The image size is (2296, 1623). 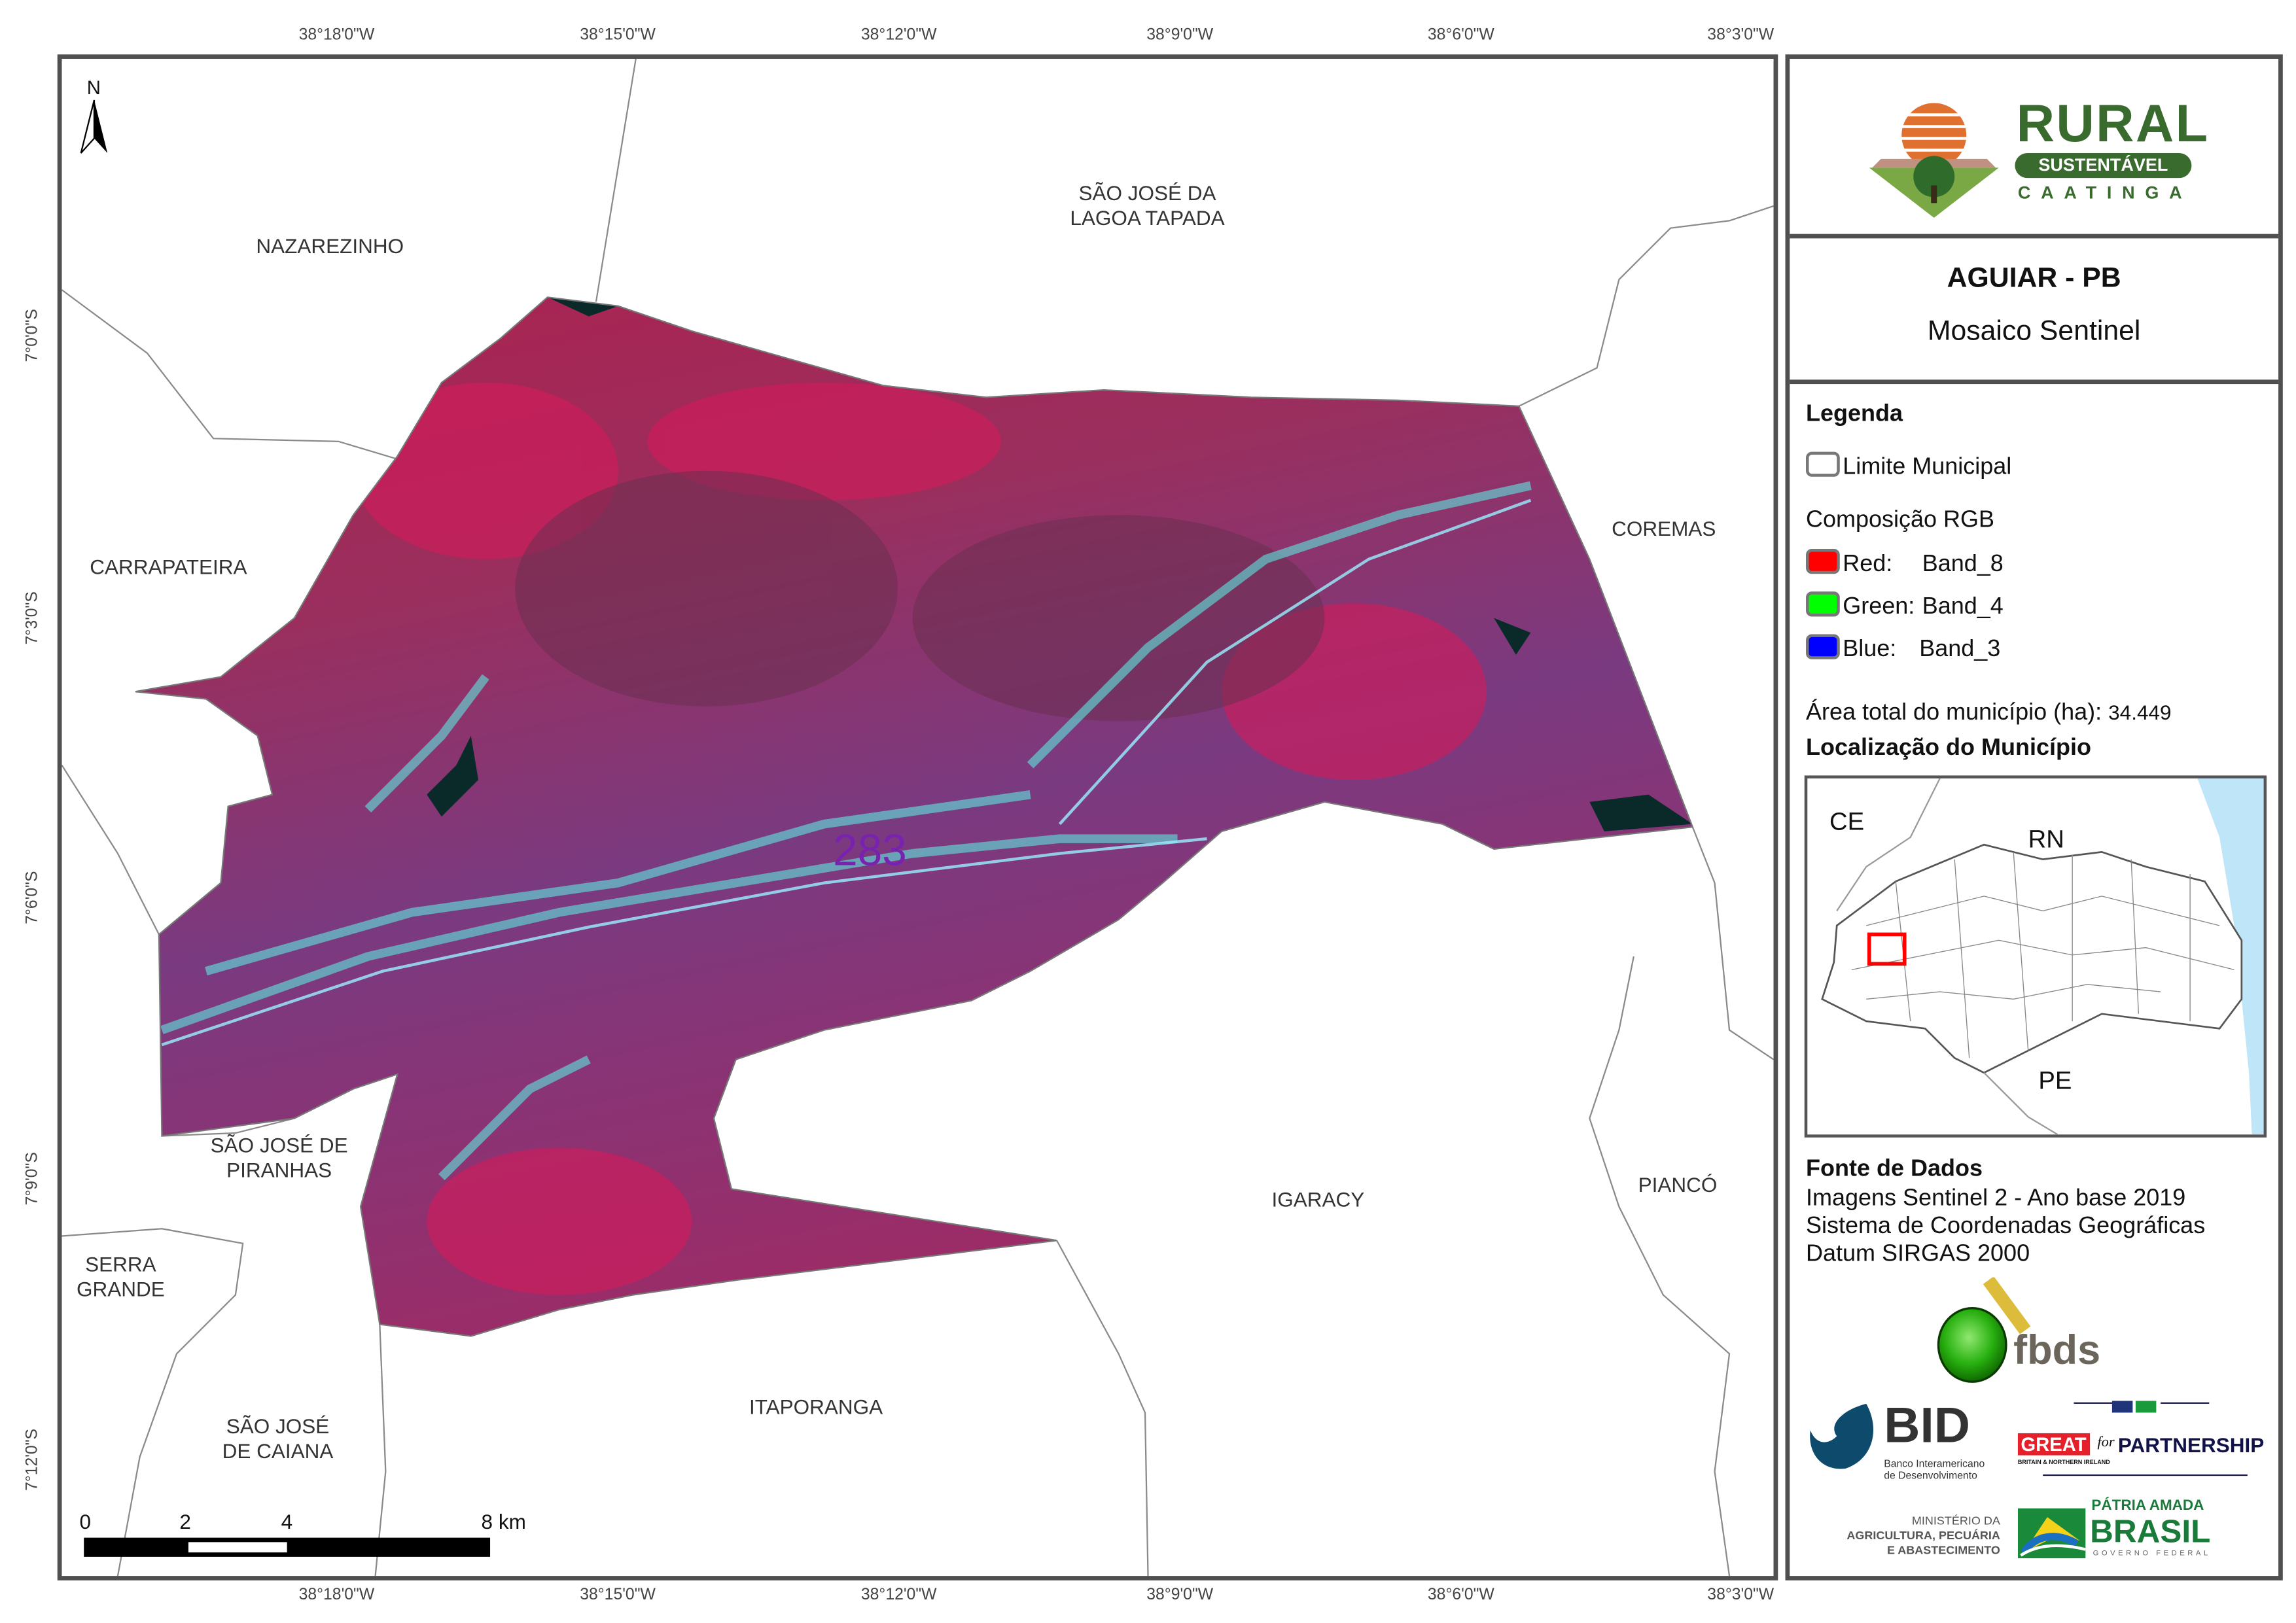 I want to click on north-arrow-icon, so click(x=94, y=126).